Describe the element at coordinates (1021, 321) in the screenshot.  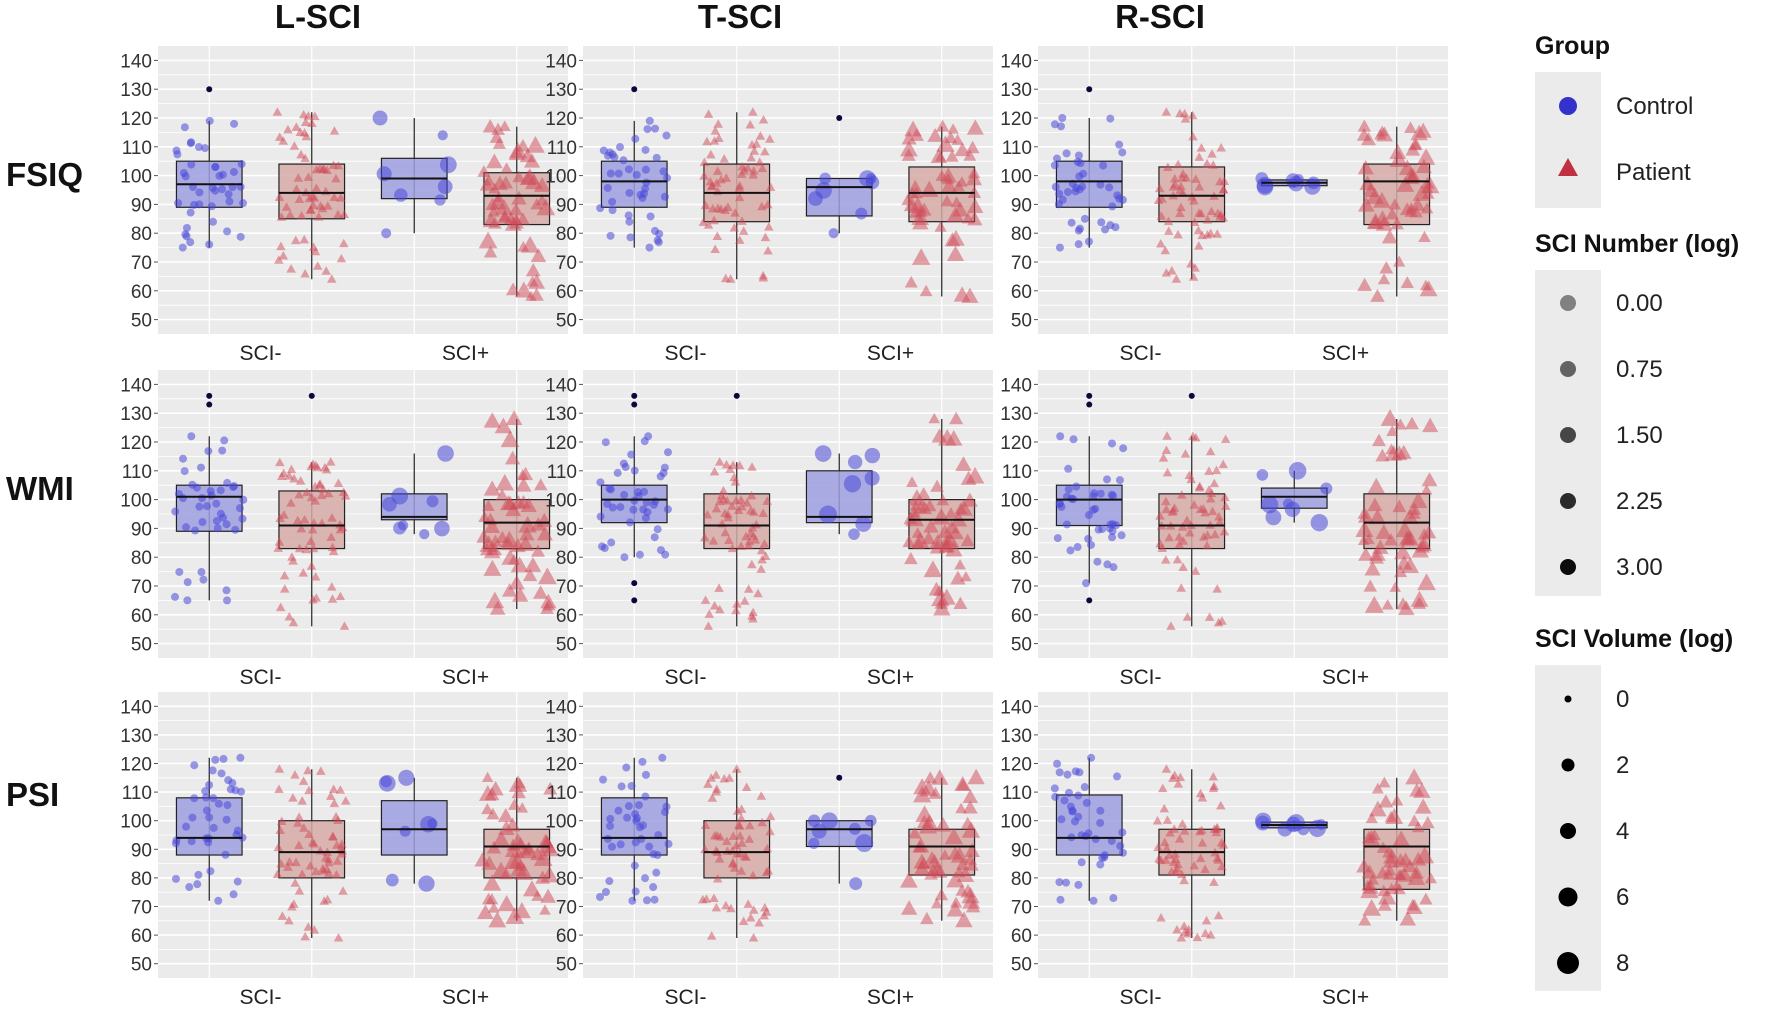
I see `y-tick-label: 50` at that location.